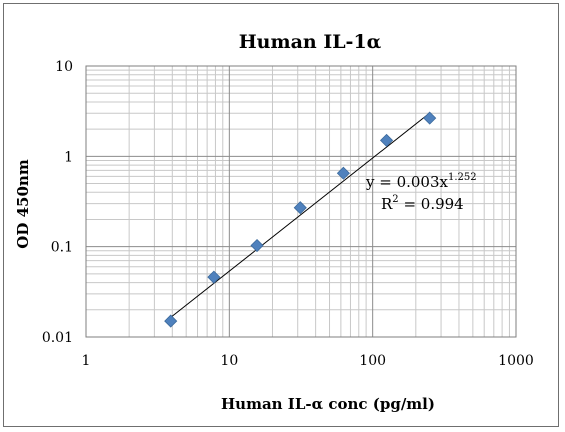 The height and width of the screenshot is (432, 565). I want to click on x-tick-label: 1, so click(86, 361).